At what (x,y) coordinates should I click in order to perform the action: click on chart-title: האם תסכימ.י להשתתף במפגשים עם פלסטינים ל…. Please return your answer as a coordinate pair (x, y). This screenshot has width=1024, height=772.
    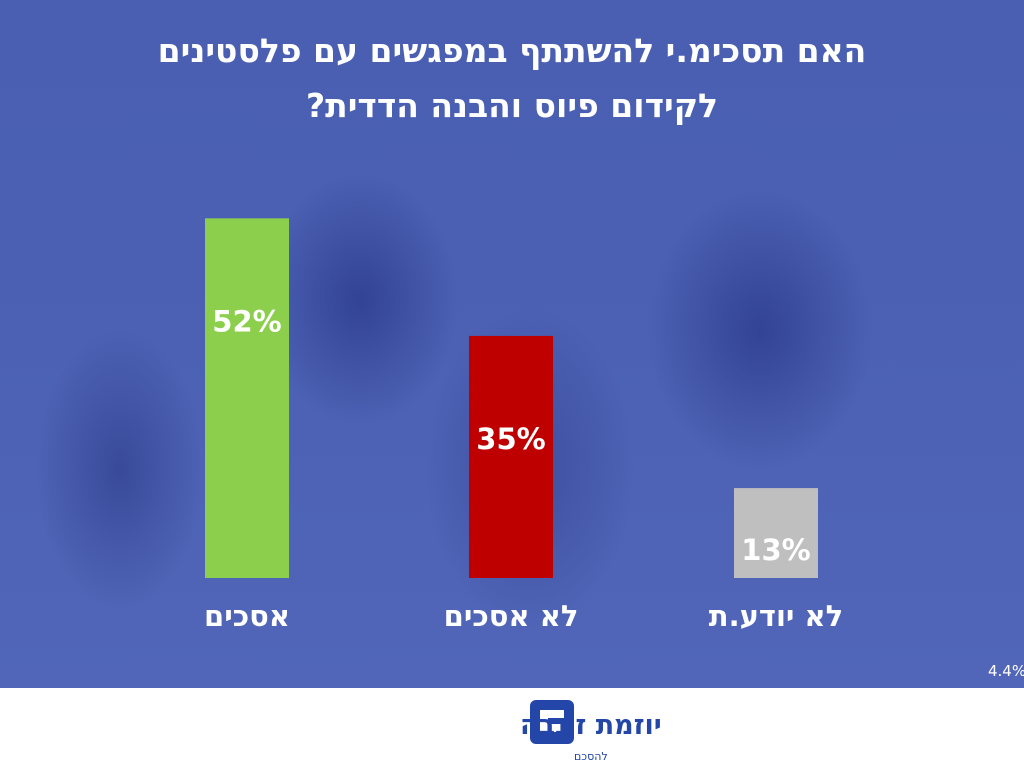
    Looking at the image, I should click on (512, 78).